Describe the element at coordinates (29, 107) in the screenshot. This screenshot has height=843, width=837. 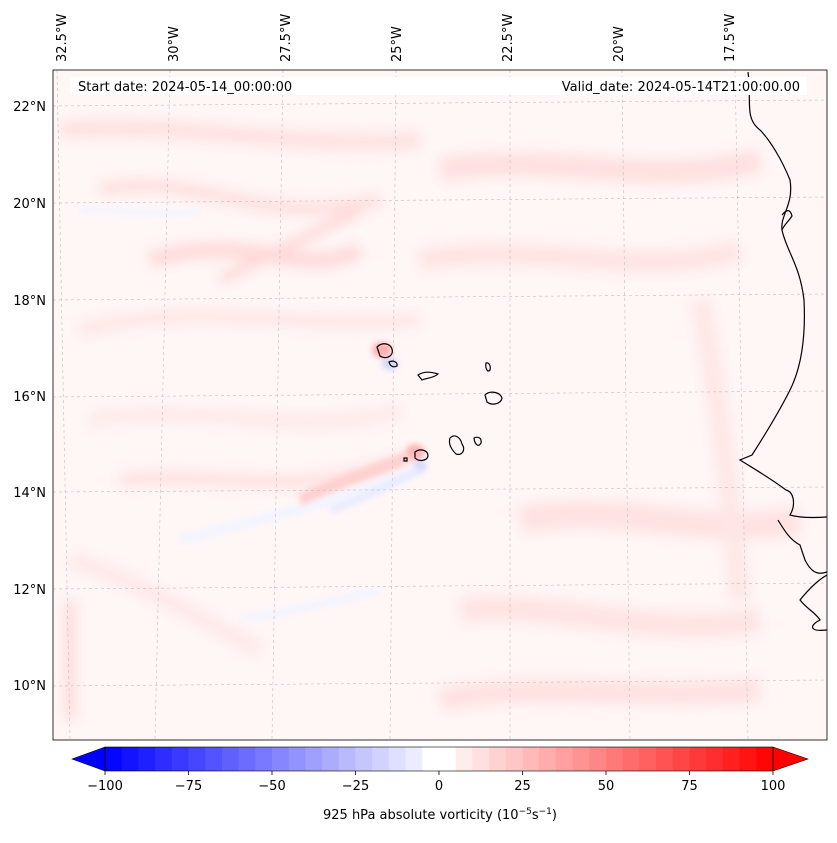
I see `lat-label-22n: 22°N` at that location.